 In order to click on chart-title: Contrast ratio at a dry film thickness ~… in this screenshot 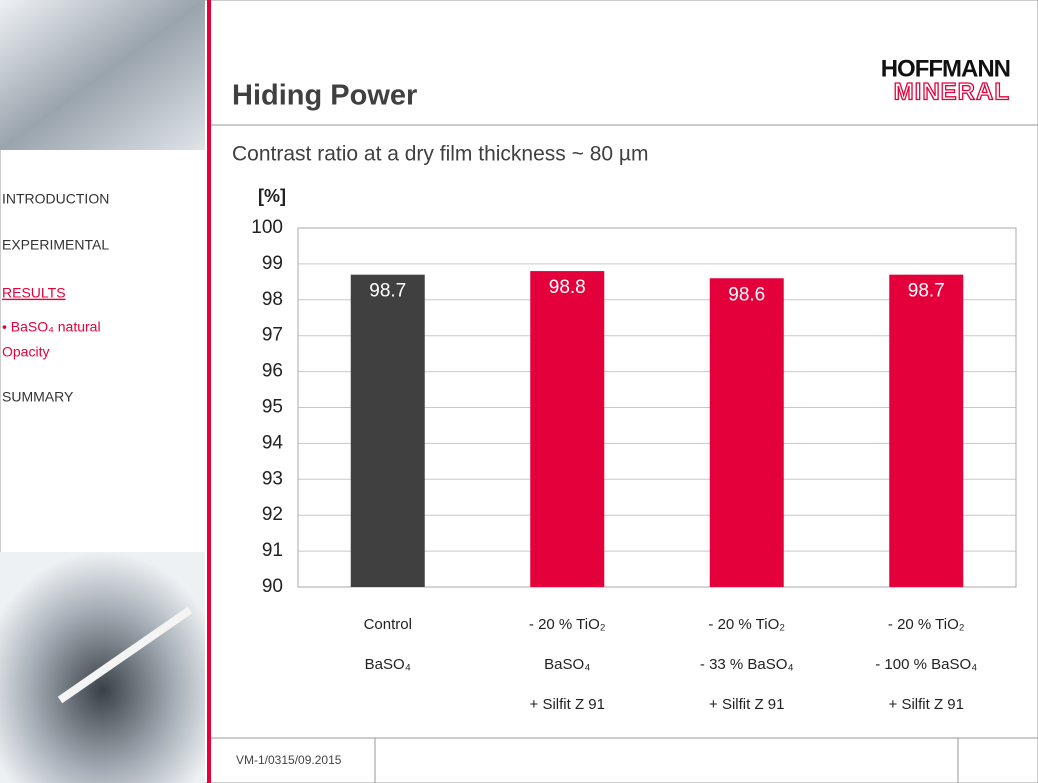, I will do `click(440, 154)`.